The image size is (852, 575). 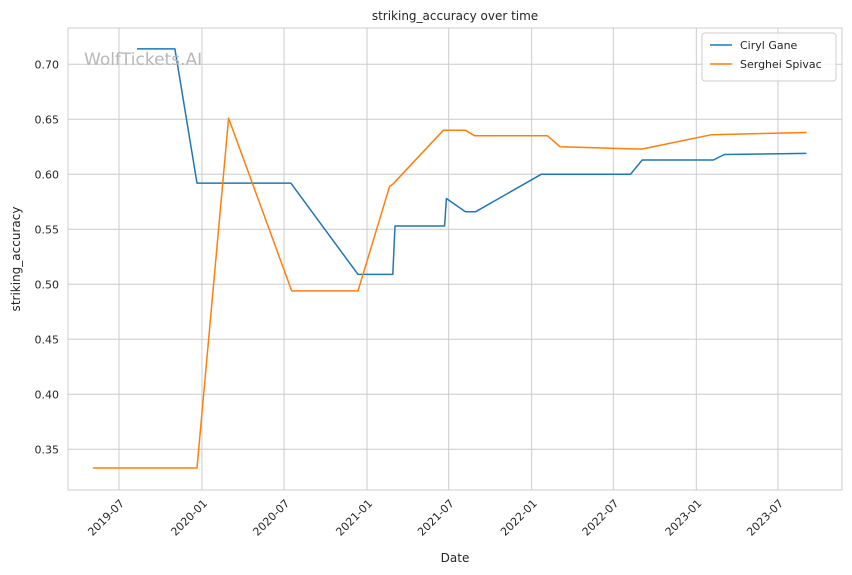 I want to click on legend-items: Ciryl Gane Serghei Spivac, so click(x=766, y=55).